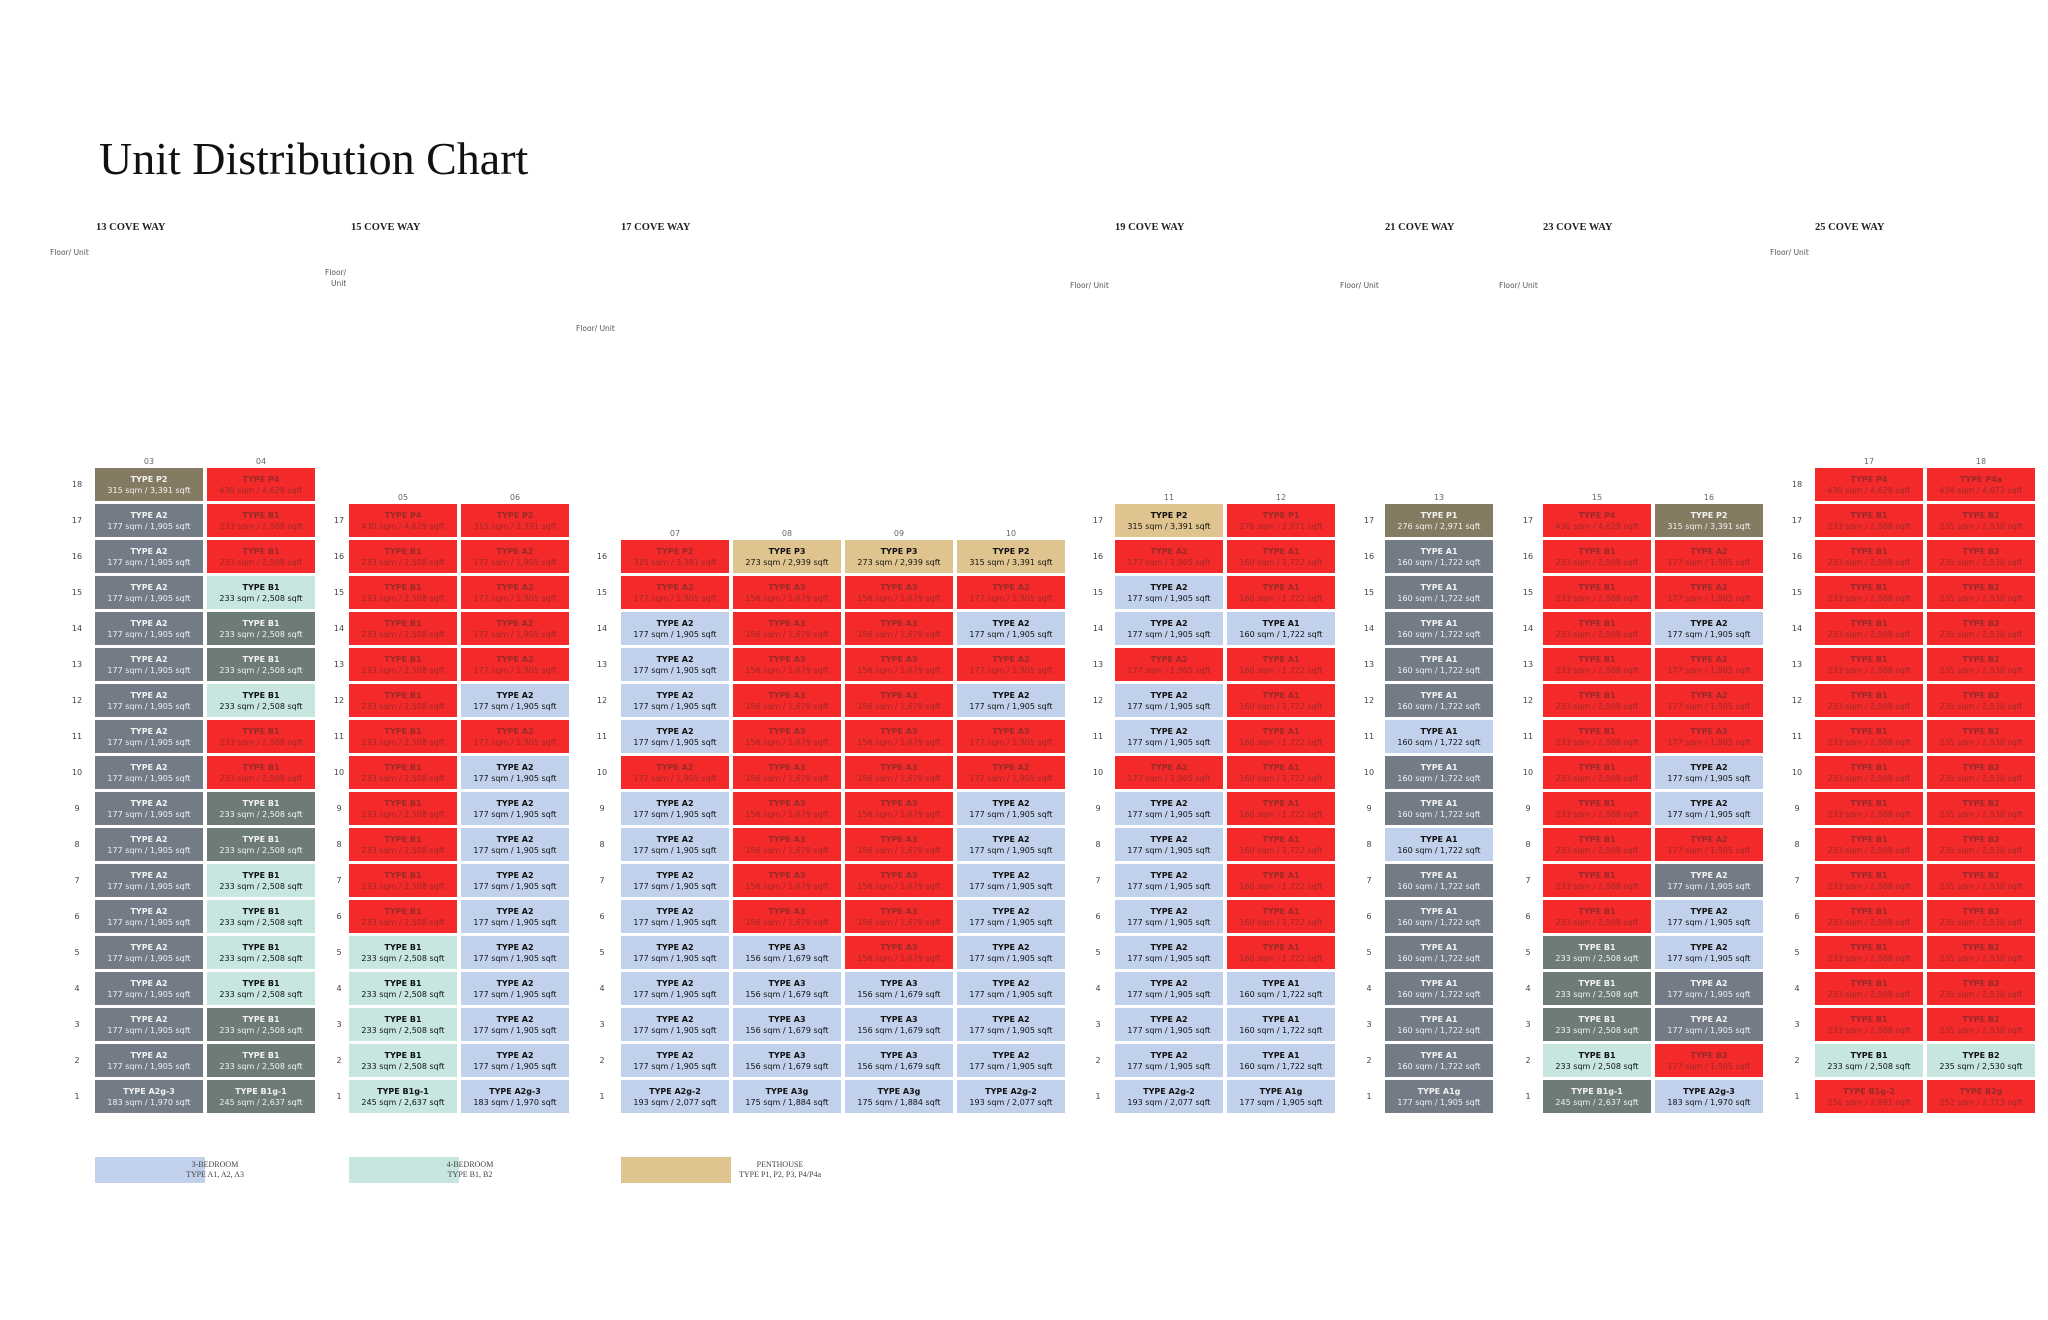 This screenshot has width=2048, height=1320. Describe the element at coordinates (1369, 988) in the screenshot. I see `floor-label: 4` at that location.